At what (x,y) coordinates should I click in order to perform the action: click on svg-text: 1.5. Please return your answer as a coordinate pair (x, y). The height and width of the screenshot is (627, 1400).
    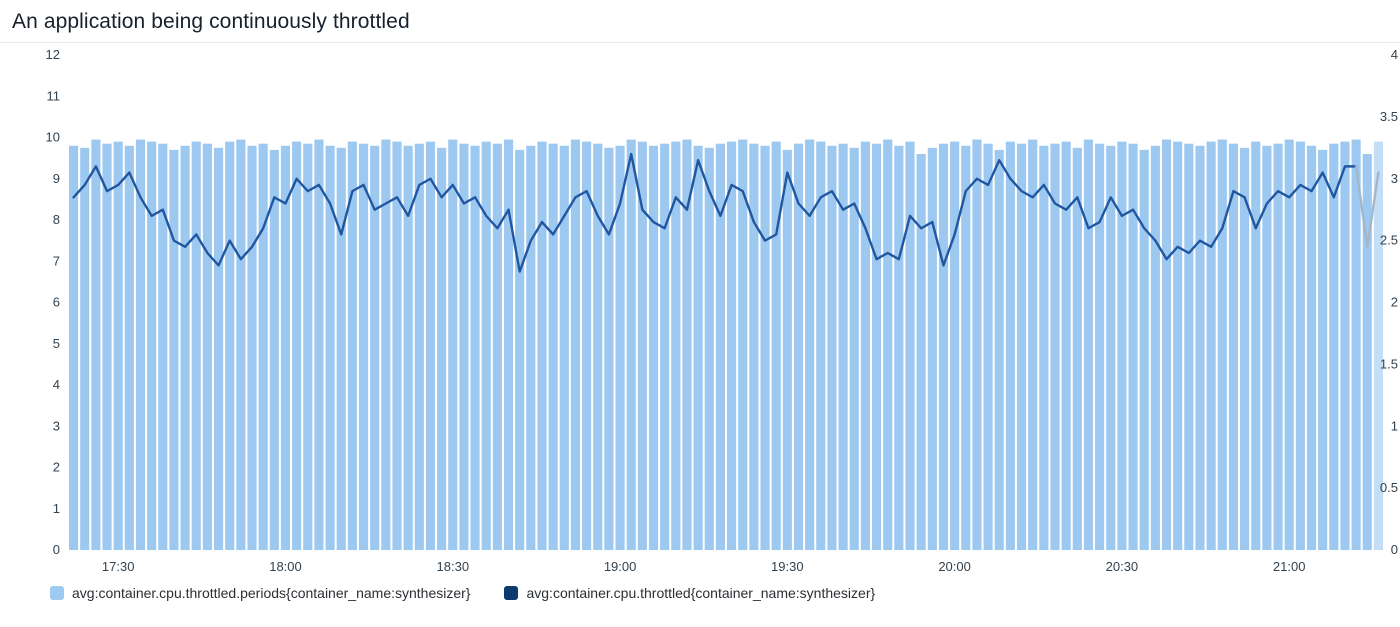
    Looking at the image, I should click on (1389, 363).